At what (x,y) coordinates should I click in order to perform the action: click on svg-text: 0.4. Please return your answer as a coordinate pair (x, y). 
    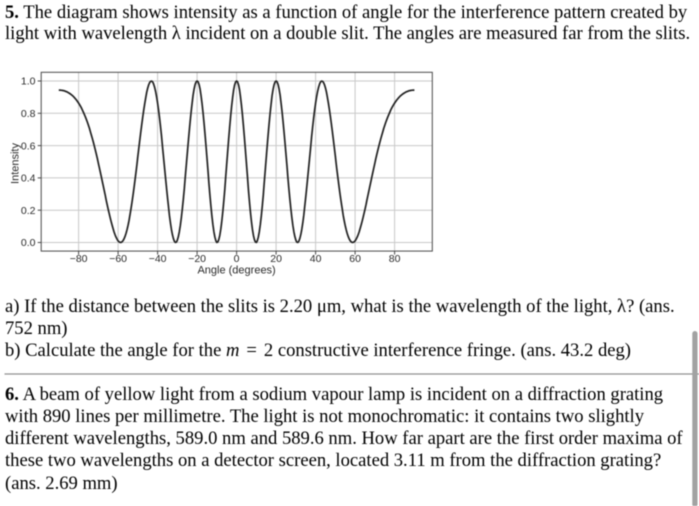
    Looking at the image, I should click on (28, 179).